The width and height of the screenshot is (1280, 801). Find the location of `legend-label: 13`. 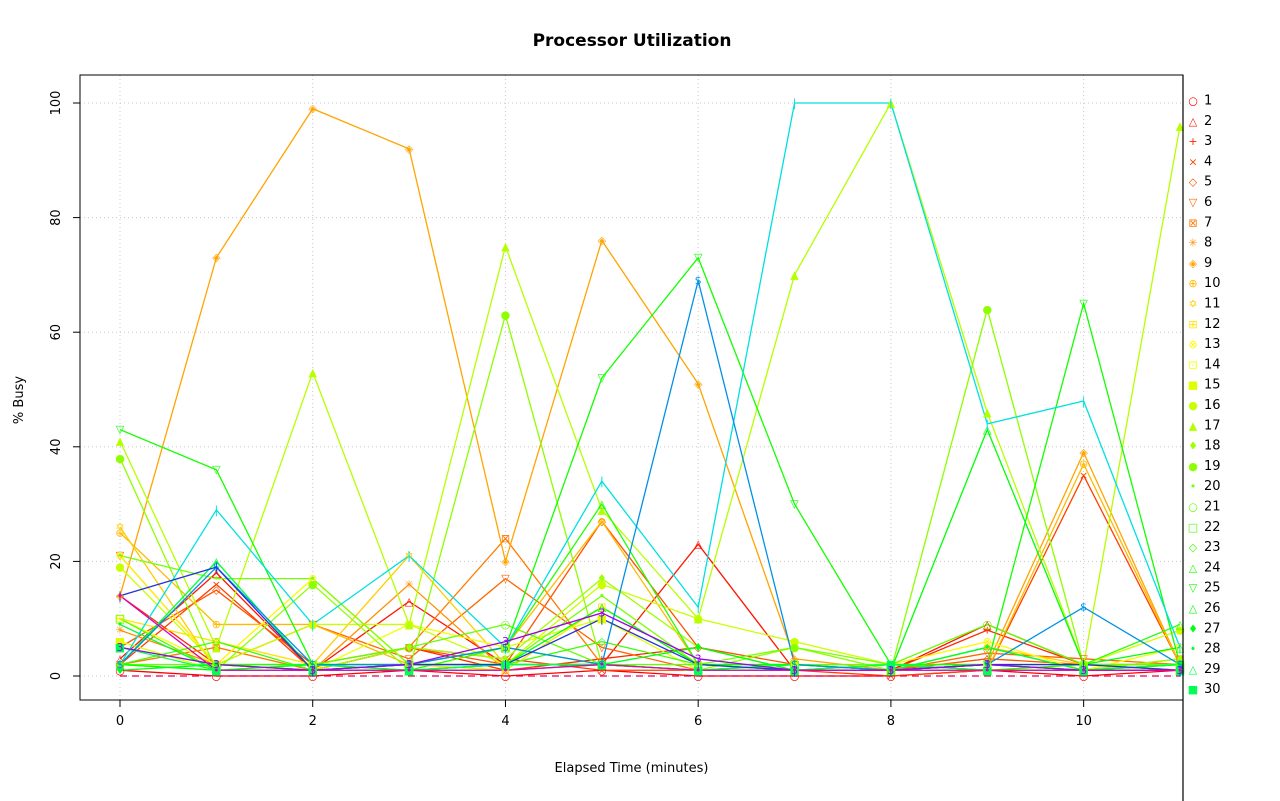

legend-label: 13 is located at coordinates (1212, 344).